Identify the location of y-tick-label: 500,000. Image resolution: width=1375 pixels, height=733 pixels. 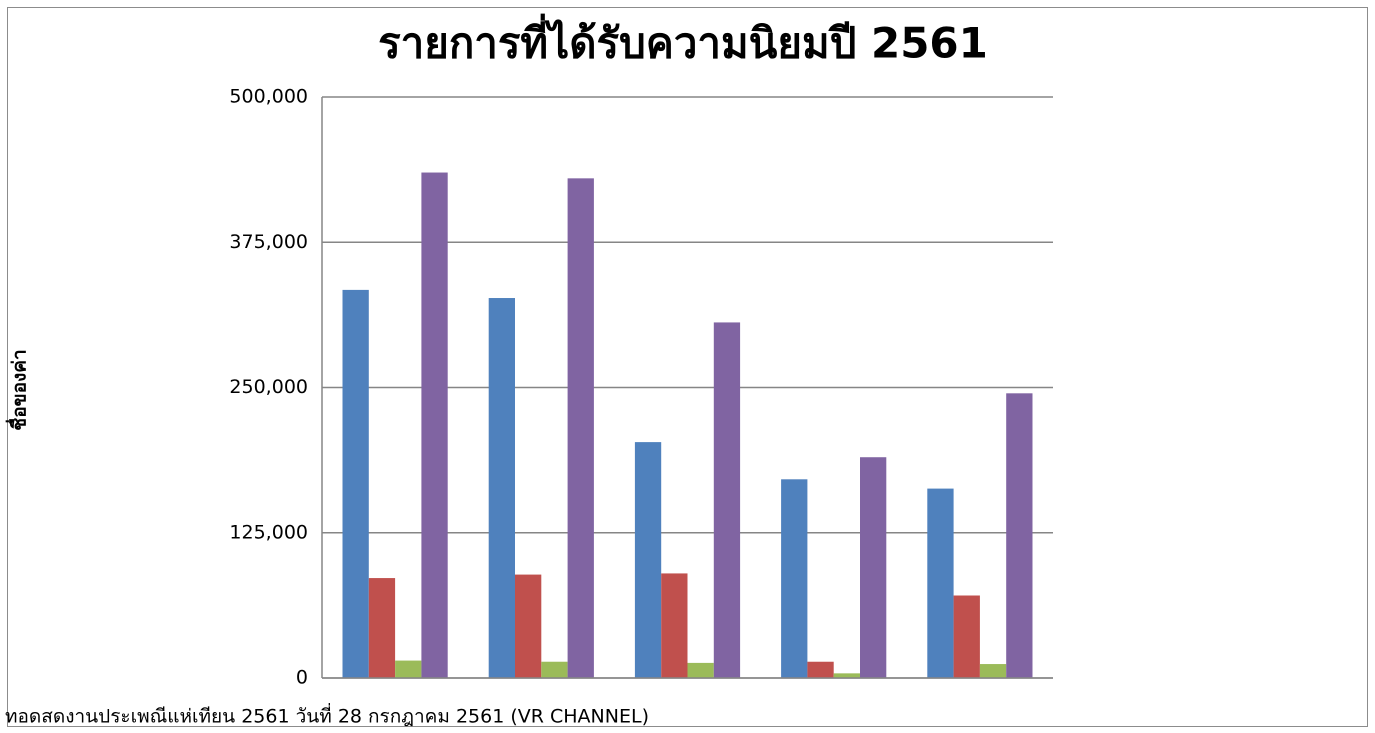
(268, 97).